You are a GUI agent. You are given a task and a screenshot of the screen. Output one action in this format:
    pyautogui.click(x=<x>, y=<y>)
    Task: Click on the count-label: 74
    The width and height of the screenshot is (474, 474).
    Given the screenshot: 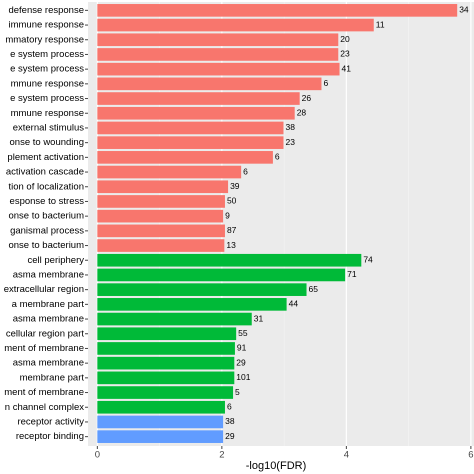 What is the action you would take?
    pyautogui.click(x=368, y=260)
    